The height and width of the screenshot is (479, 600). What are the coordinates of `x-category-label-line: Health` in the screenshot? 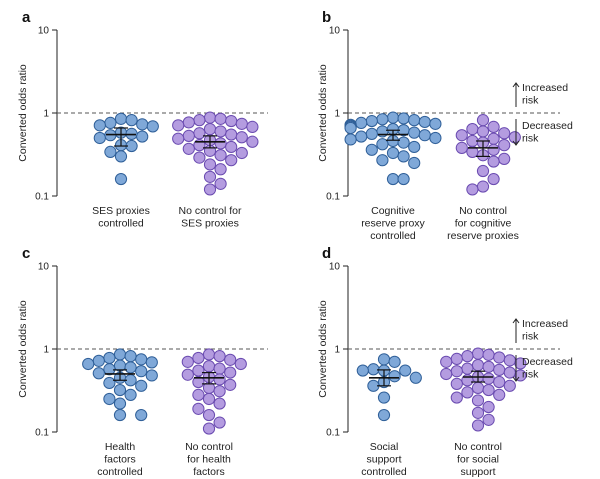 It's located at (120, 447).